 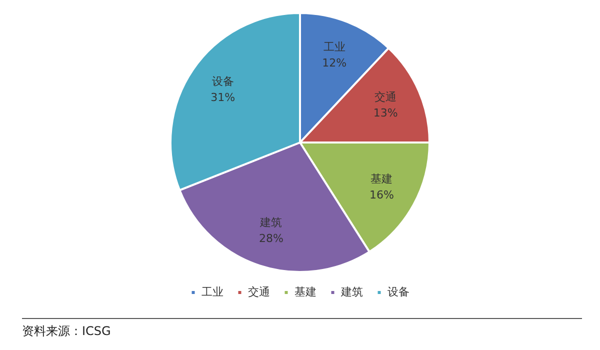 I want to click on legend-label: 工业, so click(x=212, y=291).